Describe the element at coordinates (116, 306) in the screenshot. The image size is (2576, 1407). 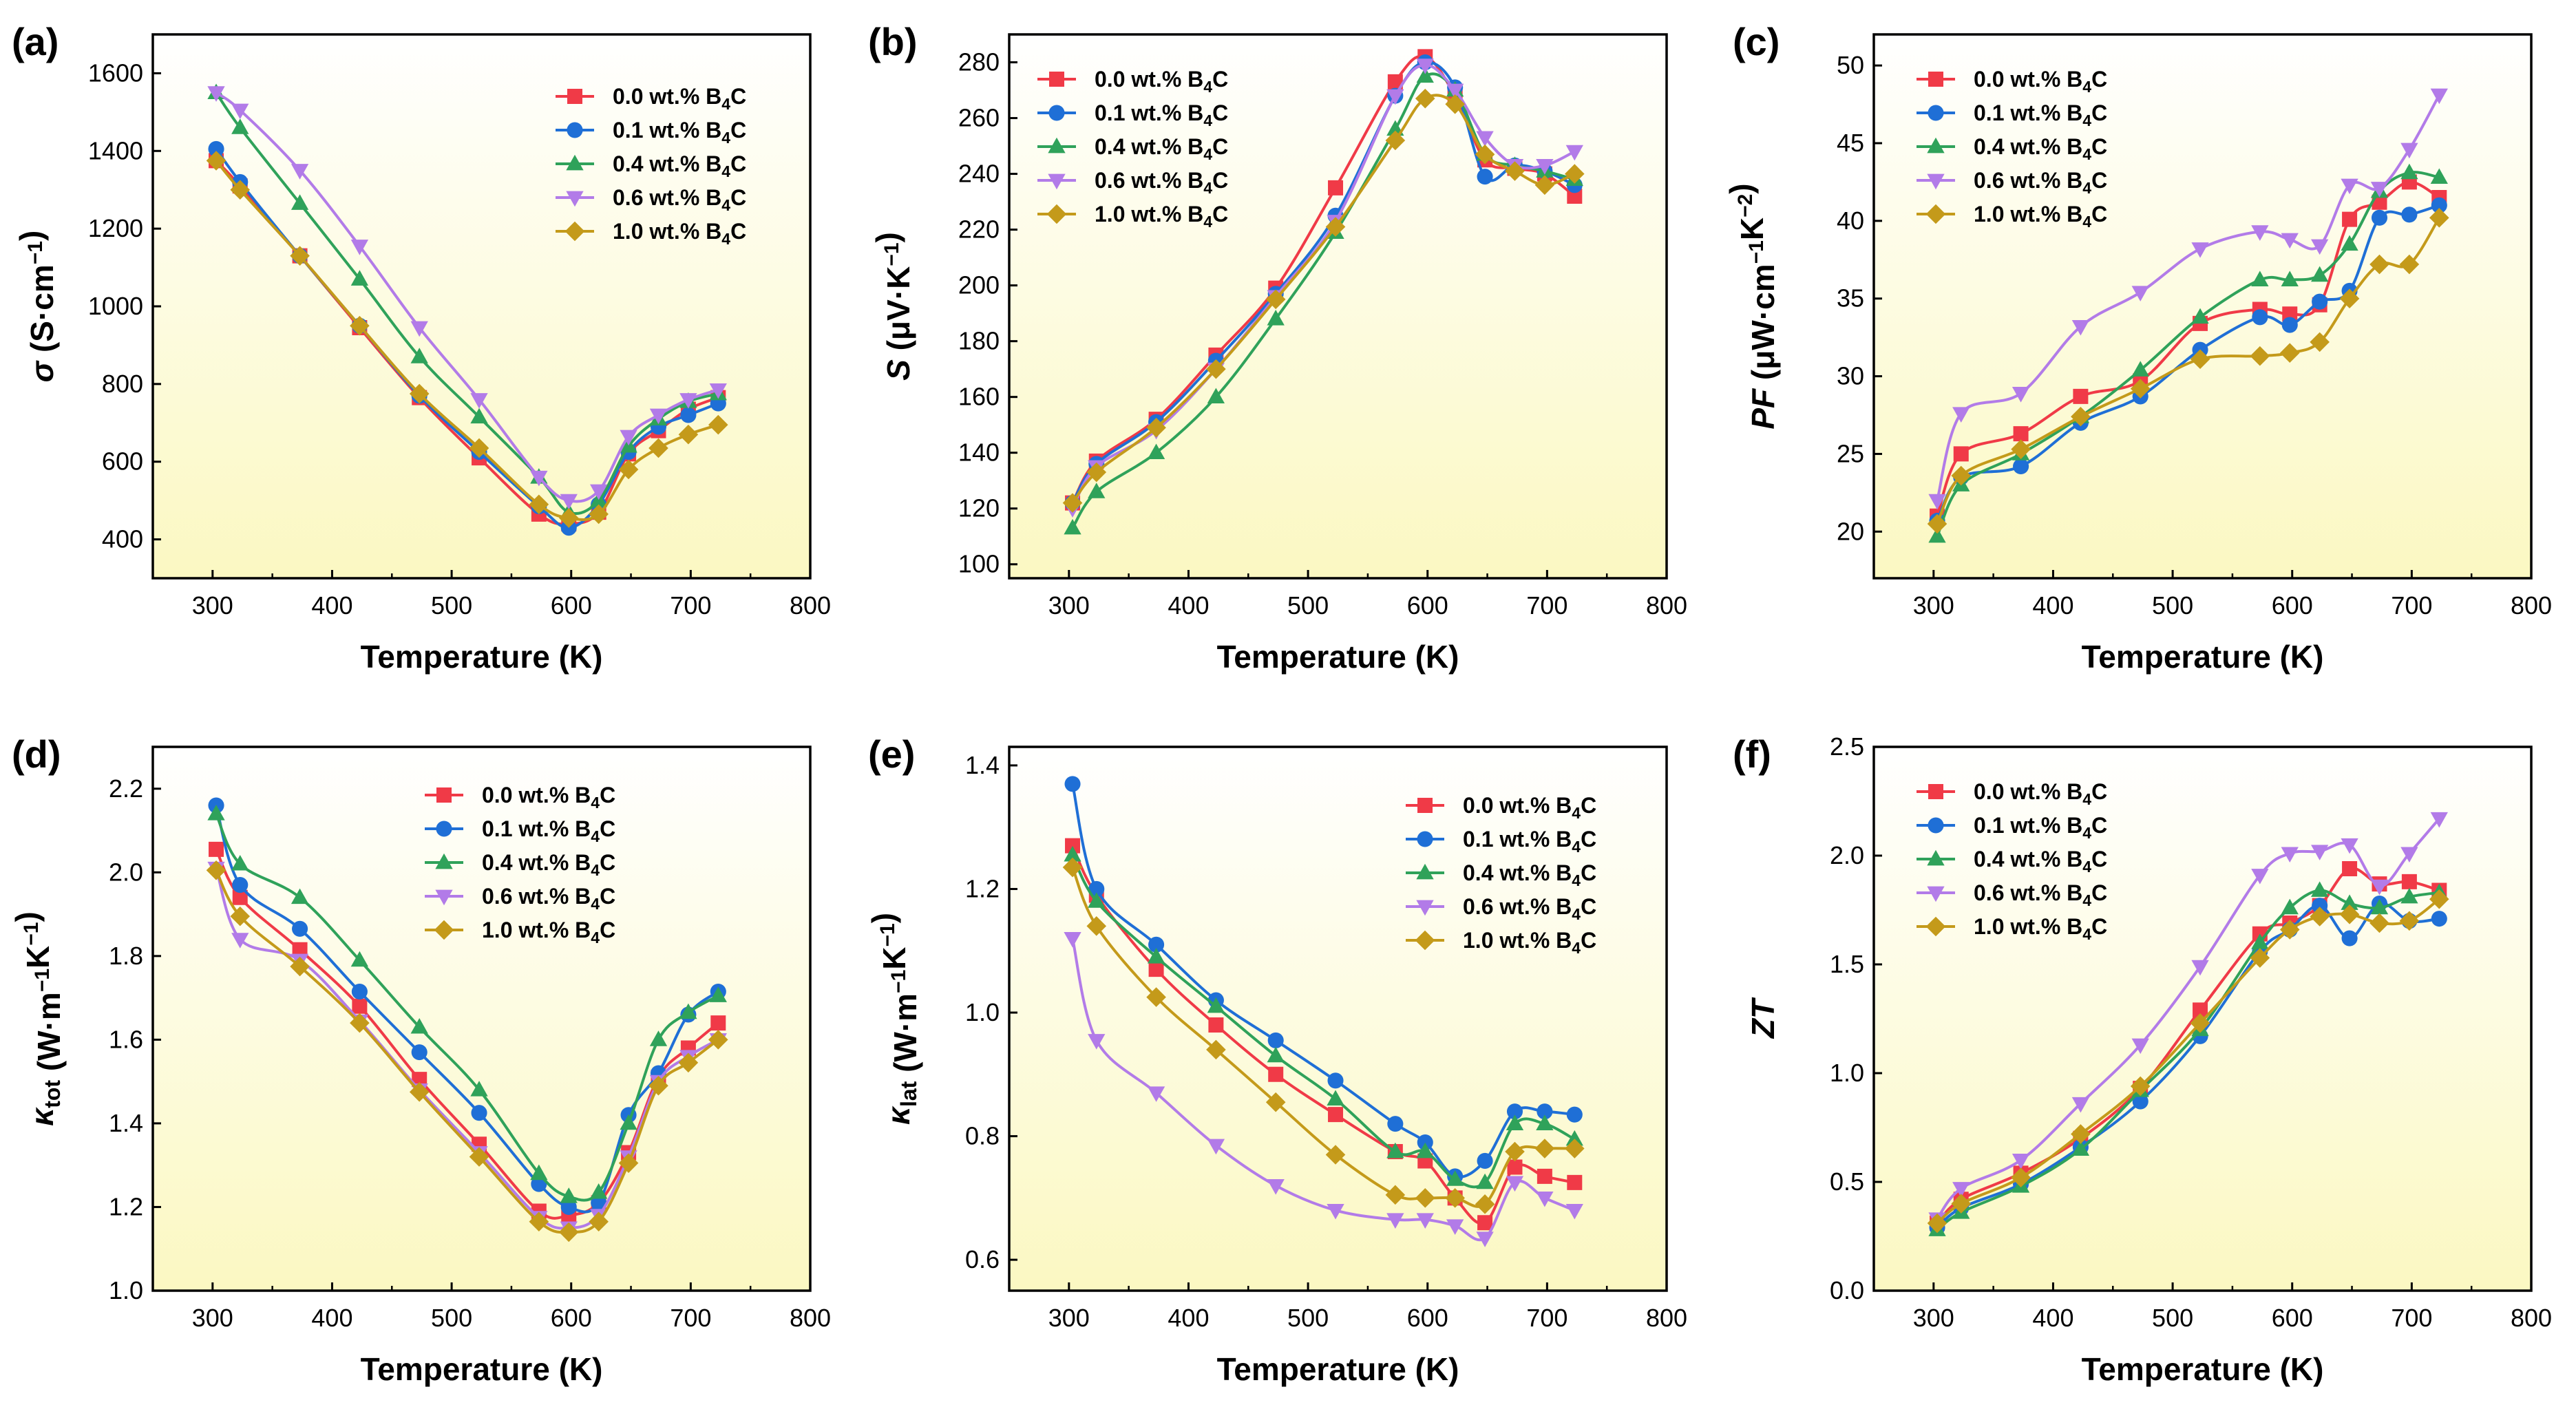
I see `y-tick-label: 1000` at that location.